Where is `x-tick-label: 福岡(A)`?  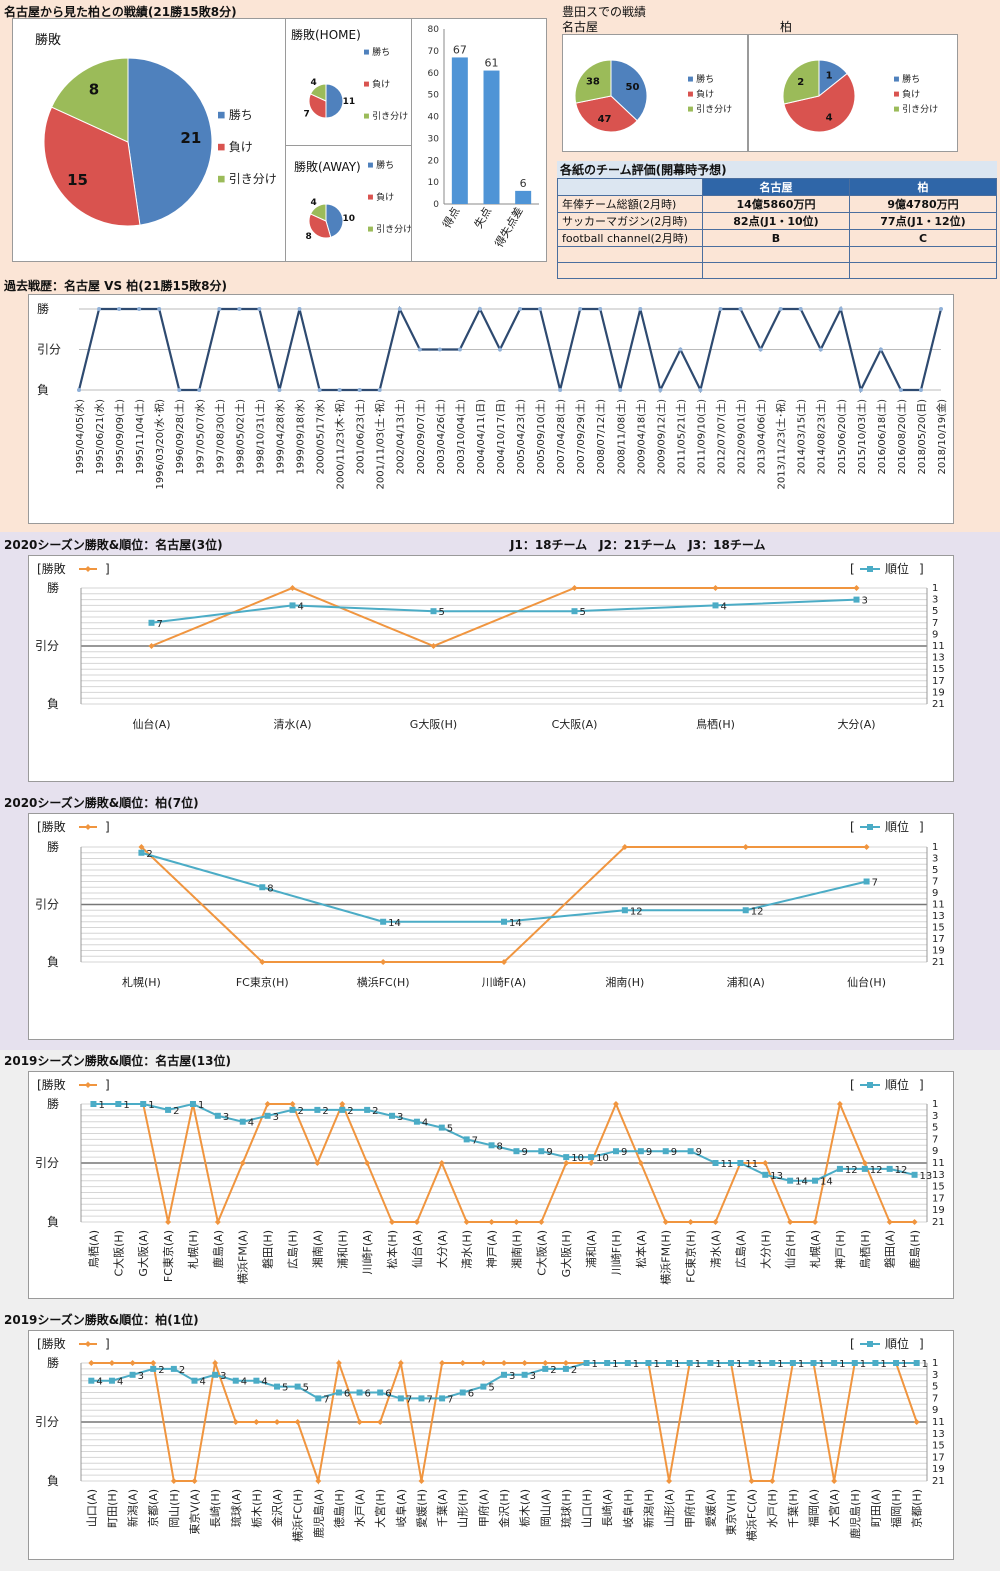 x-tick-label: 福岡(A) is located at coordinates (814, 1508).